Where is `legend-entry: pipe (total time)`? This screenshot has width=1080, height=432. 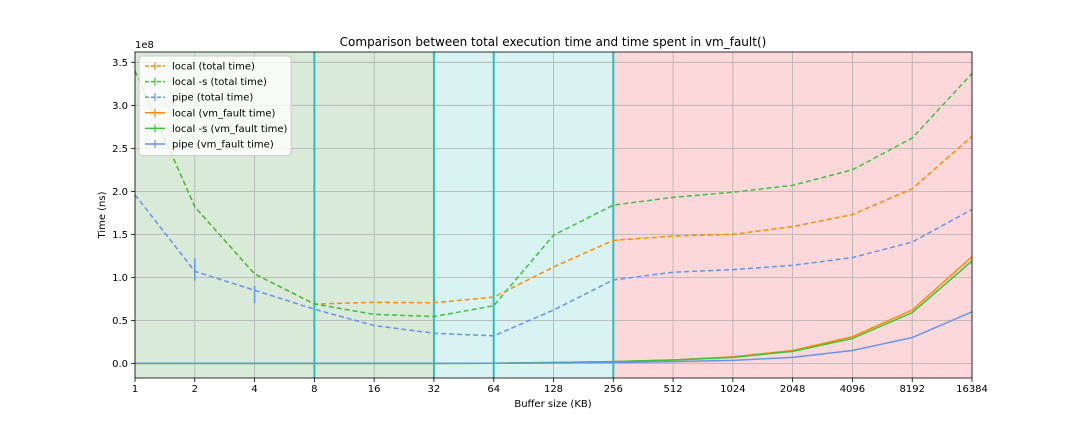
legend-entry: pipe (total time) is located at coordinates (212, 98).